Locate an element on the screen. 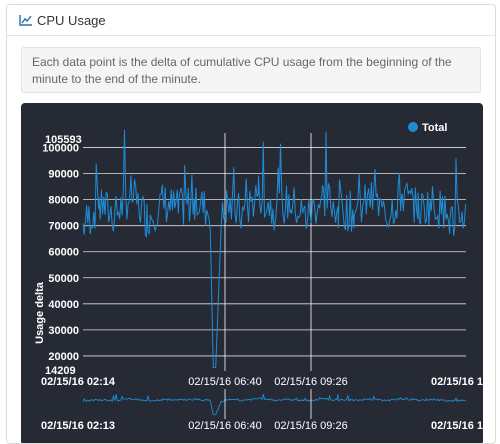 The height and width of the screenshot is (444, 500). legend-marker-total is located at coordinates (413, 127).